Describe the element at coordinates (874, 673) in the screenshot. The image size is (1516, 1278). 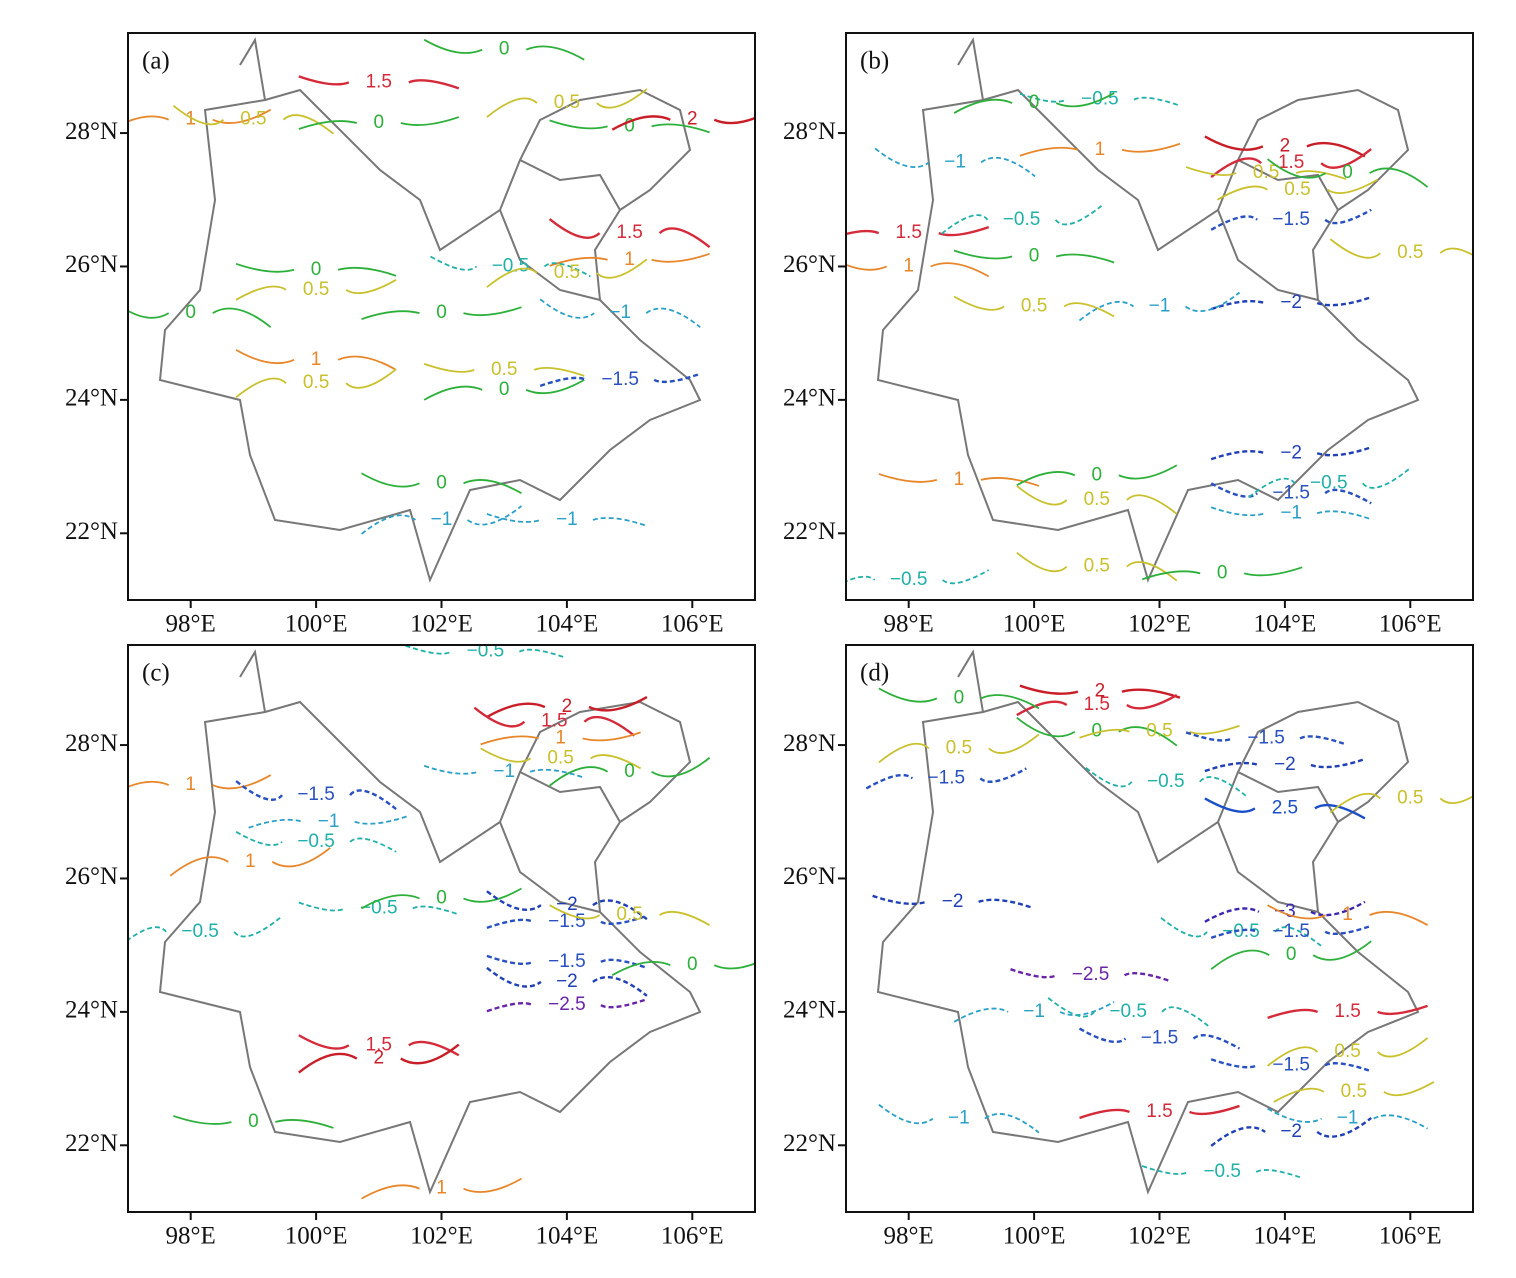
I see `panel-label: (d)` at that location.